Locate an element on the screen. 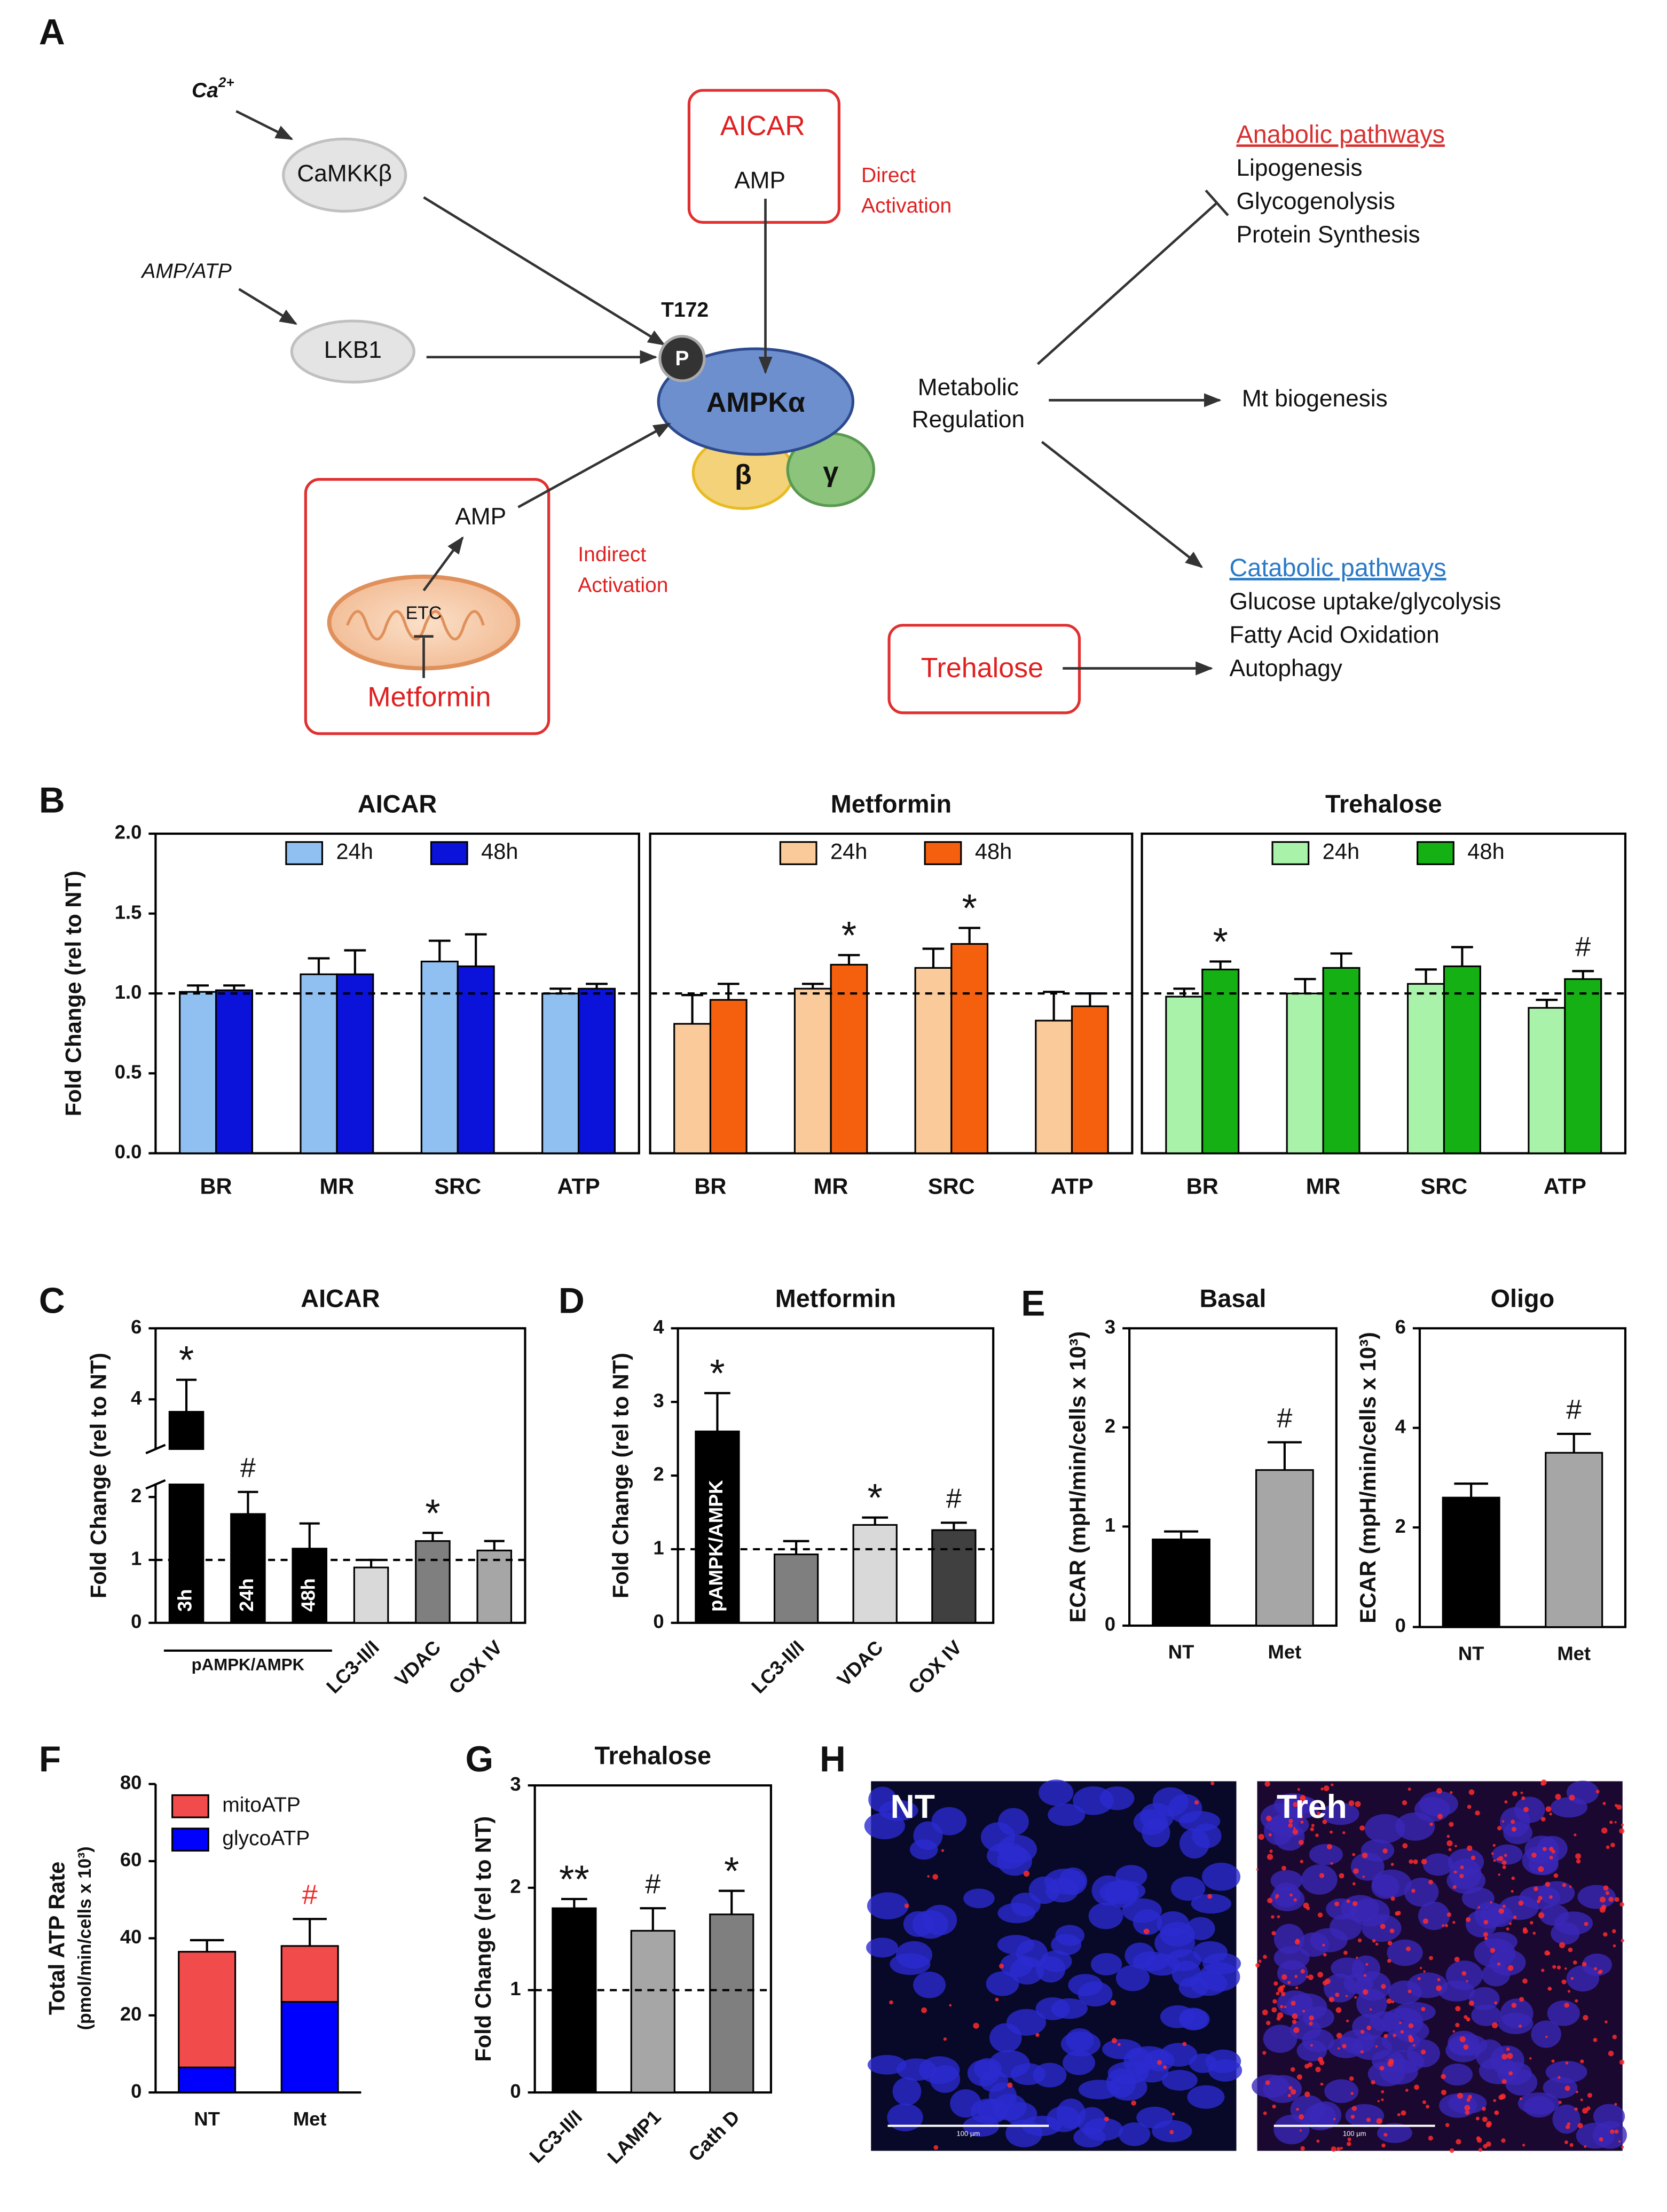  legend-label: mitoATP is located at coordinates (261, 1806).